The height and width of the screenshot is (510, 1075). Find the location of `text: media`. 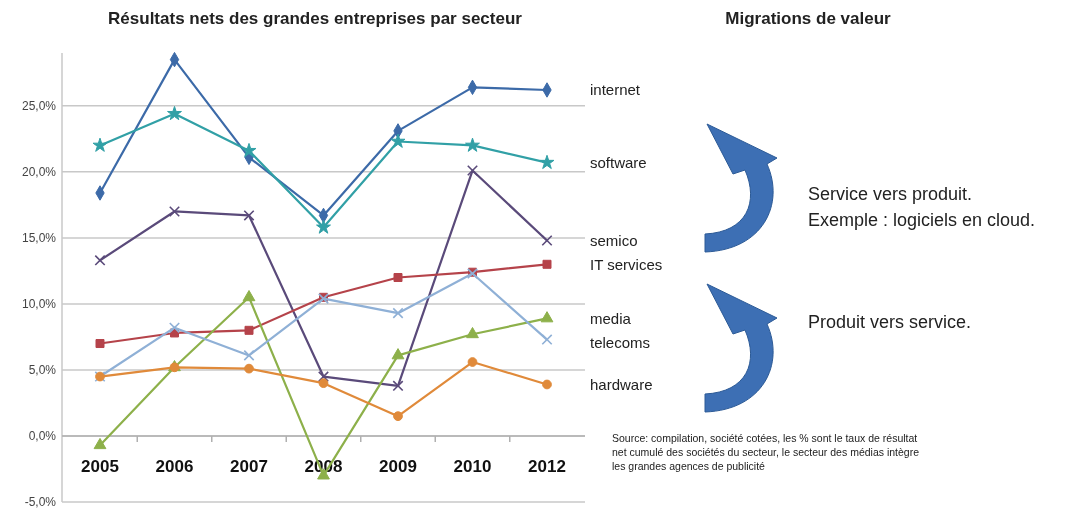

text: media is located at coordinates (611, 318).